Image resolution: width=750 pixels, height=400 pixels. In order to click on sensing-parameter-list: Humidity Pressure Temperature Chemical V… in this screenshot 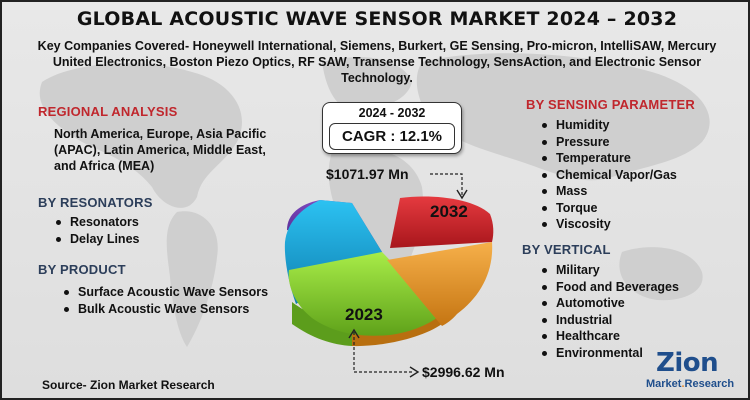, I will do `click(642, 175)`.